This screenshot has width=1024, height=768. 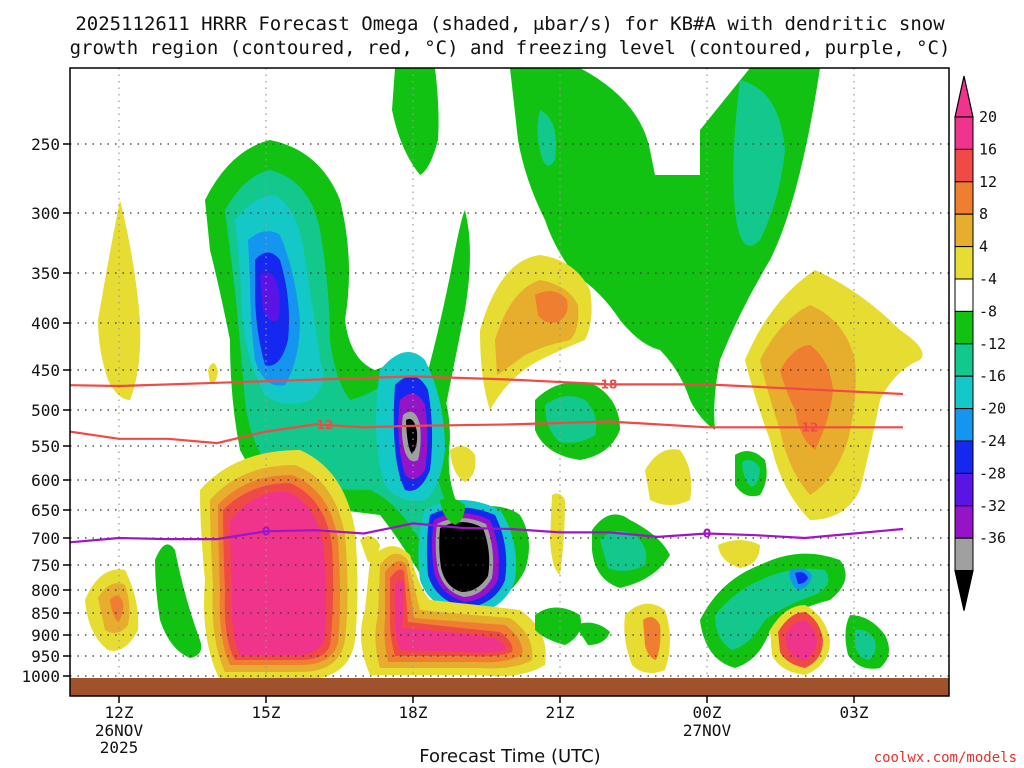 What do you see at coordinates (445, 310) in the screenshot?
I see `omega-region-spike-19z-green` at bounding box center [445, 310].